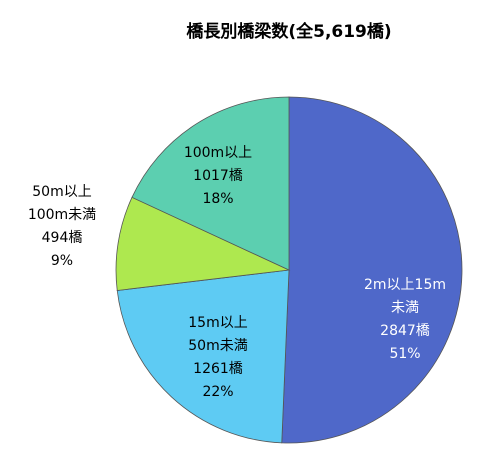 This screenshot has width=500, height=465. I want to click on slice-category-label: 15m以上 50m未満, so click(217, 334).